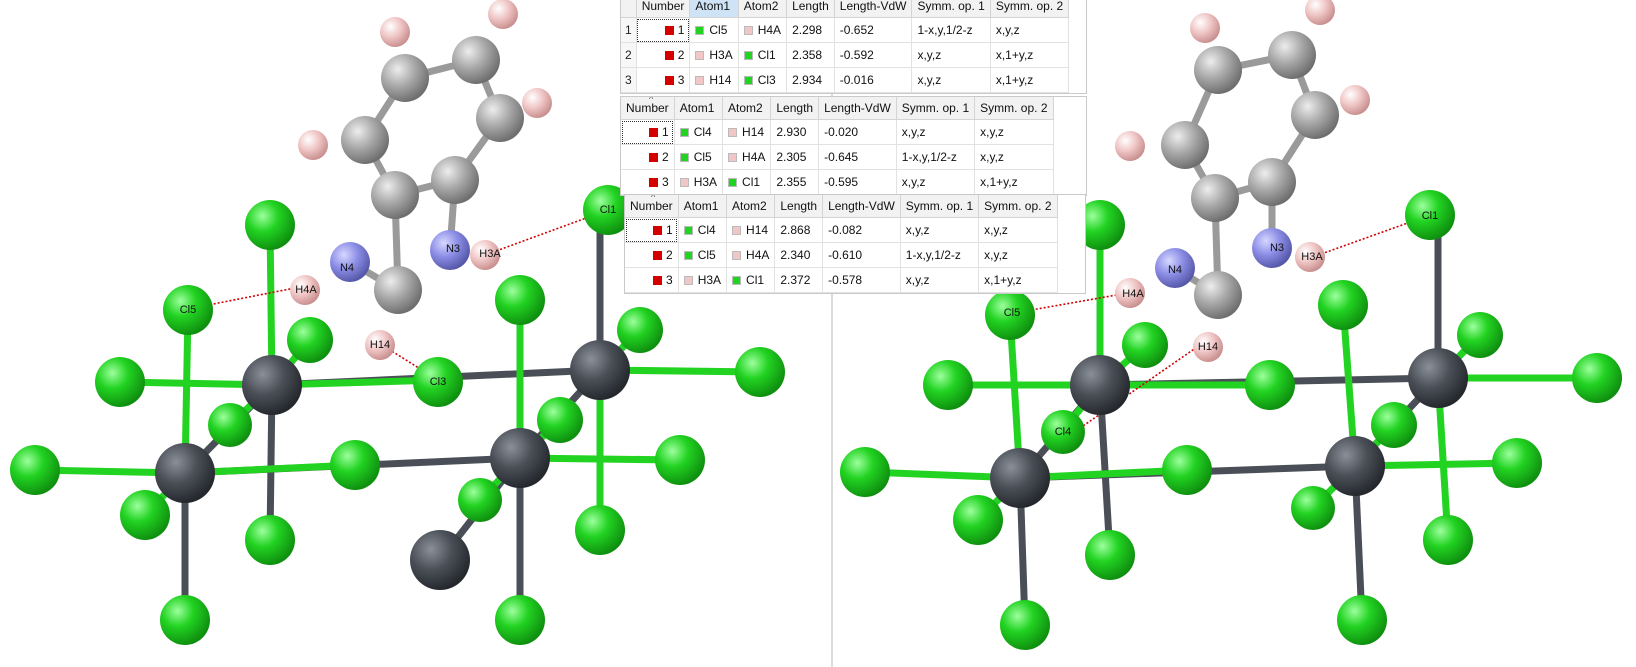 Image resolution: width=1636 pixels, height=667 pixels. I want to click on length-vdw-cell: -0.082, so click(861, 230).